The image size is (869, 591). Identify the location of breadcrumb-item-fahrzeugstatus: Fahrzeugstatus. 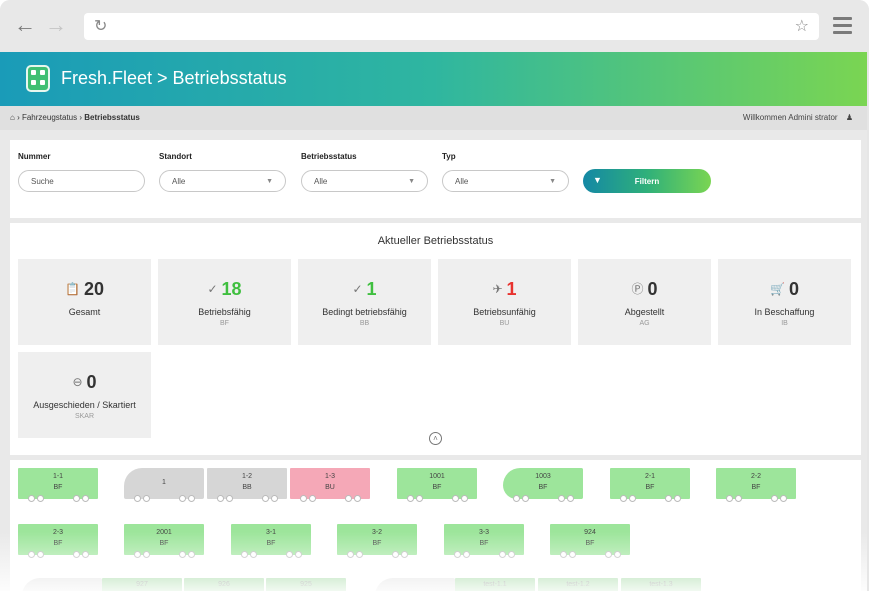
(49, 117).